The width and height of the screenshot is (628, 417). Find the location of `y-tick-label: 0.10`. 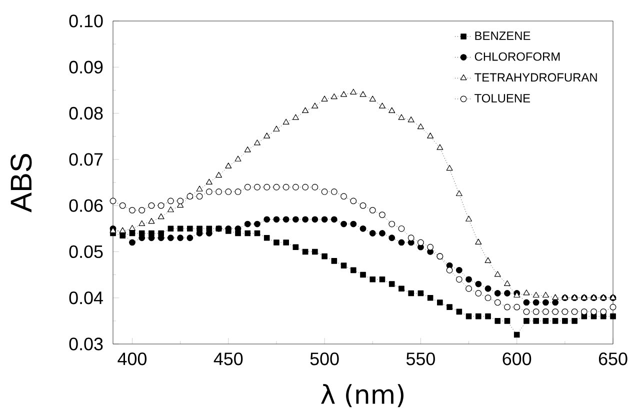

y-tick-label: 0.10 is located at coordinates (86, 21).